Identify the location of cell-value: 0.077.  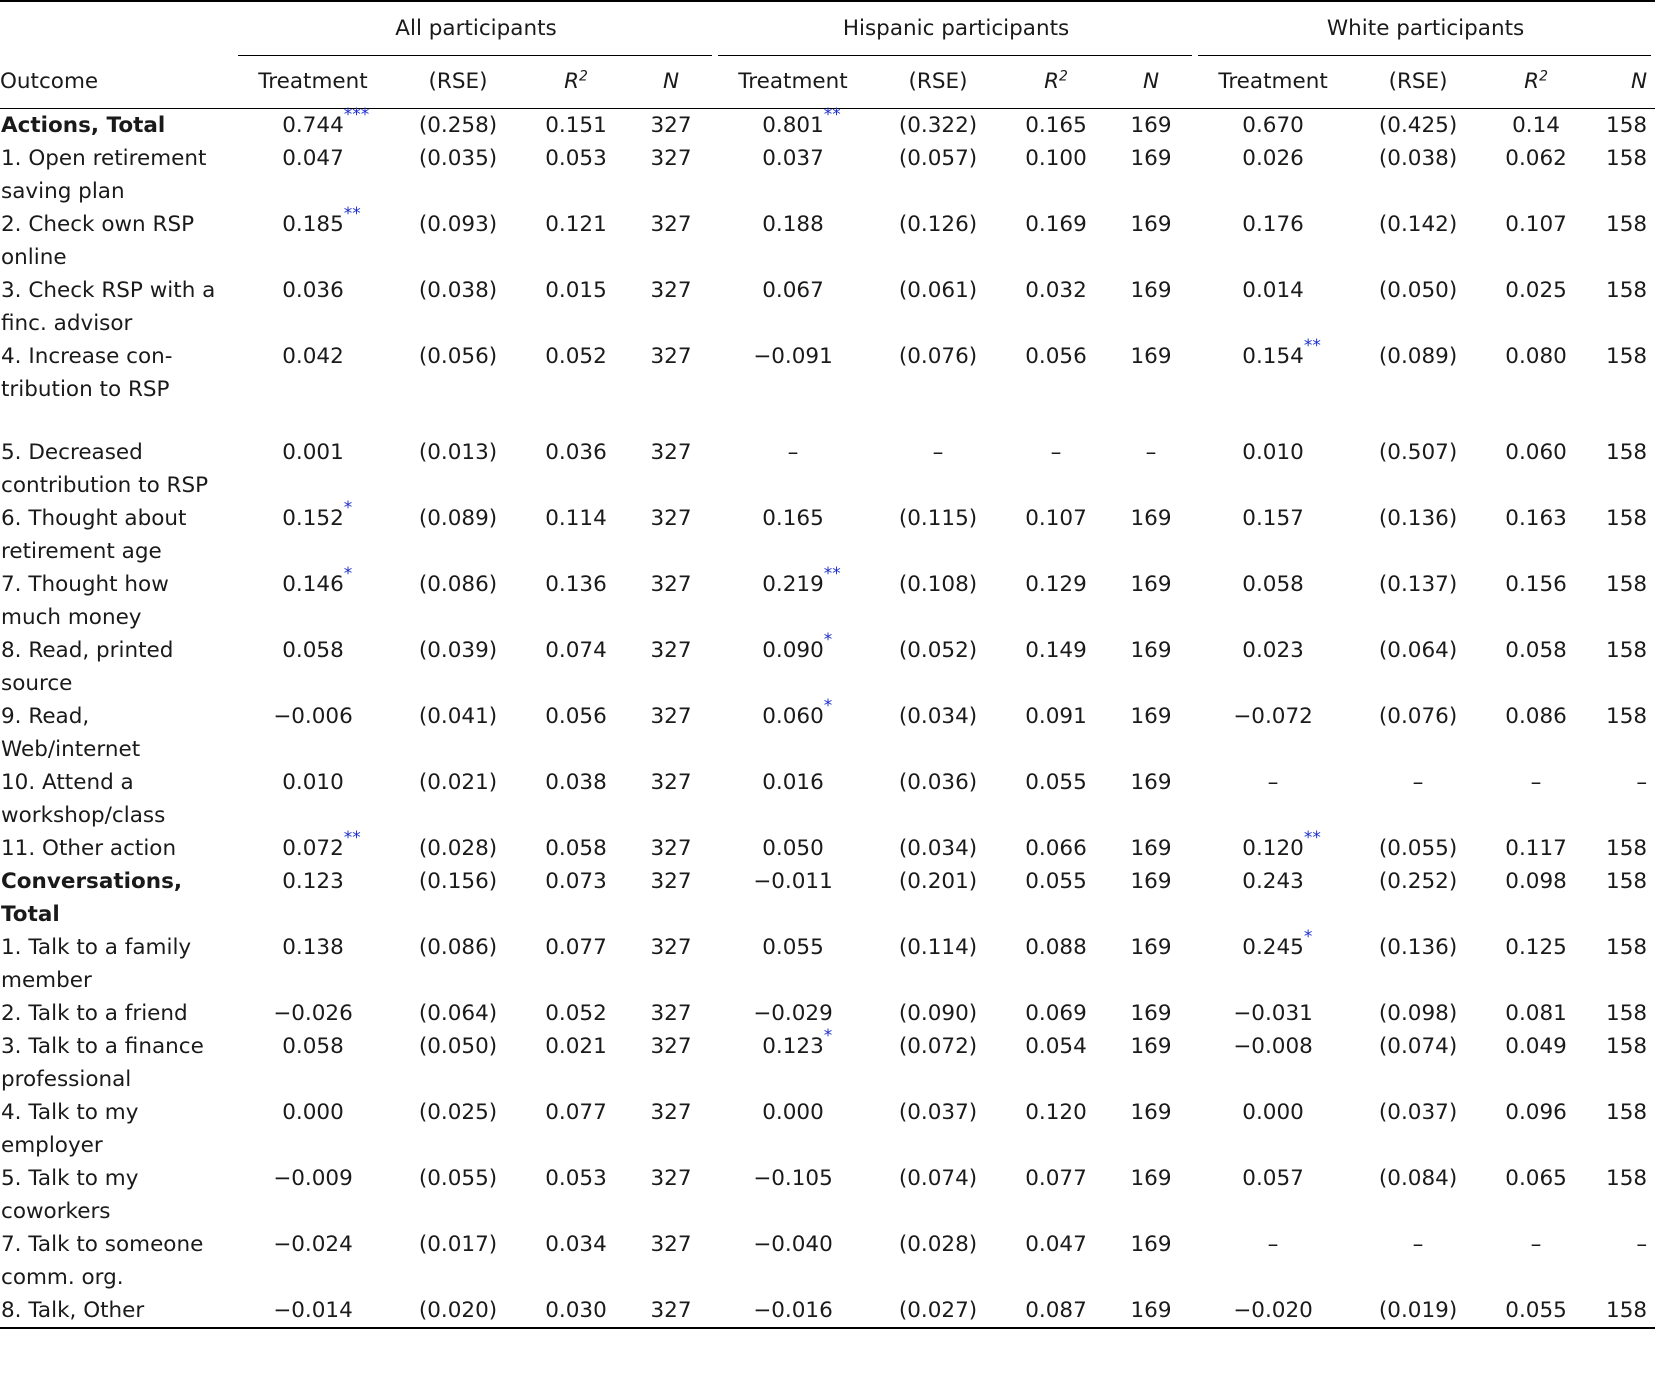
(1056, 1178).